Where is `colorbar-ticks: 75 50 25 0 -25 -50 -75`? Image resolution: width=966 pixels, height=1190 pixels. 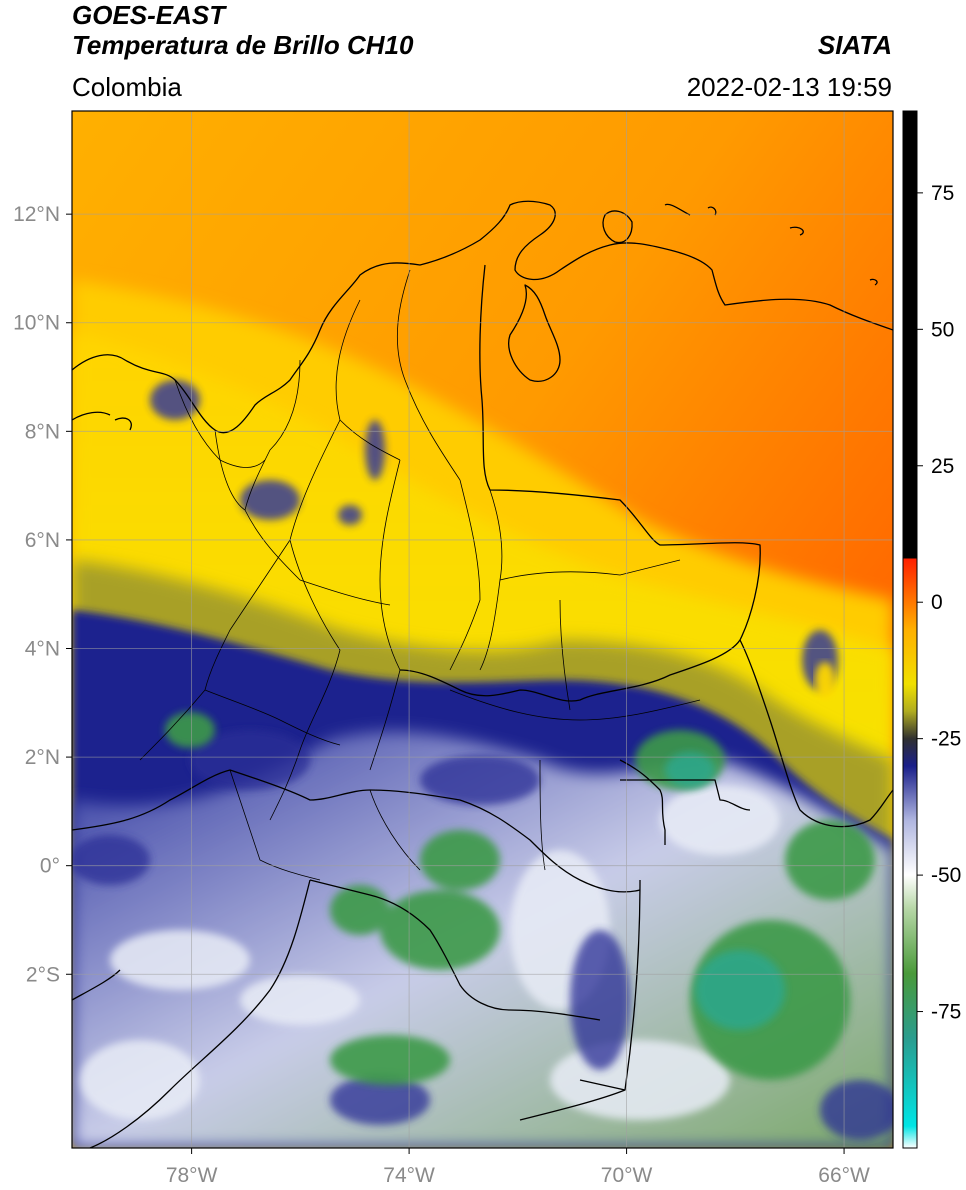 colorbar-ticks: 75 50 25 0 -25 -50 -75 is located at coordinates (939, 603).